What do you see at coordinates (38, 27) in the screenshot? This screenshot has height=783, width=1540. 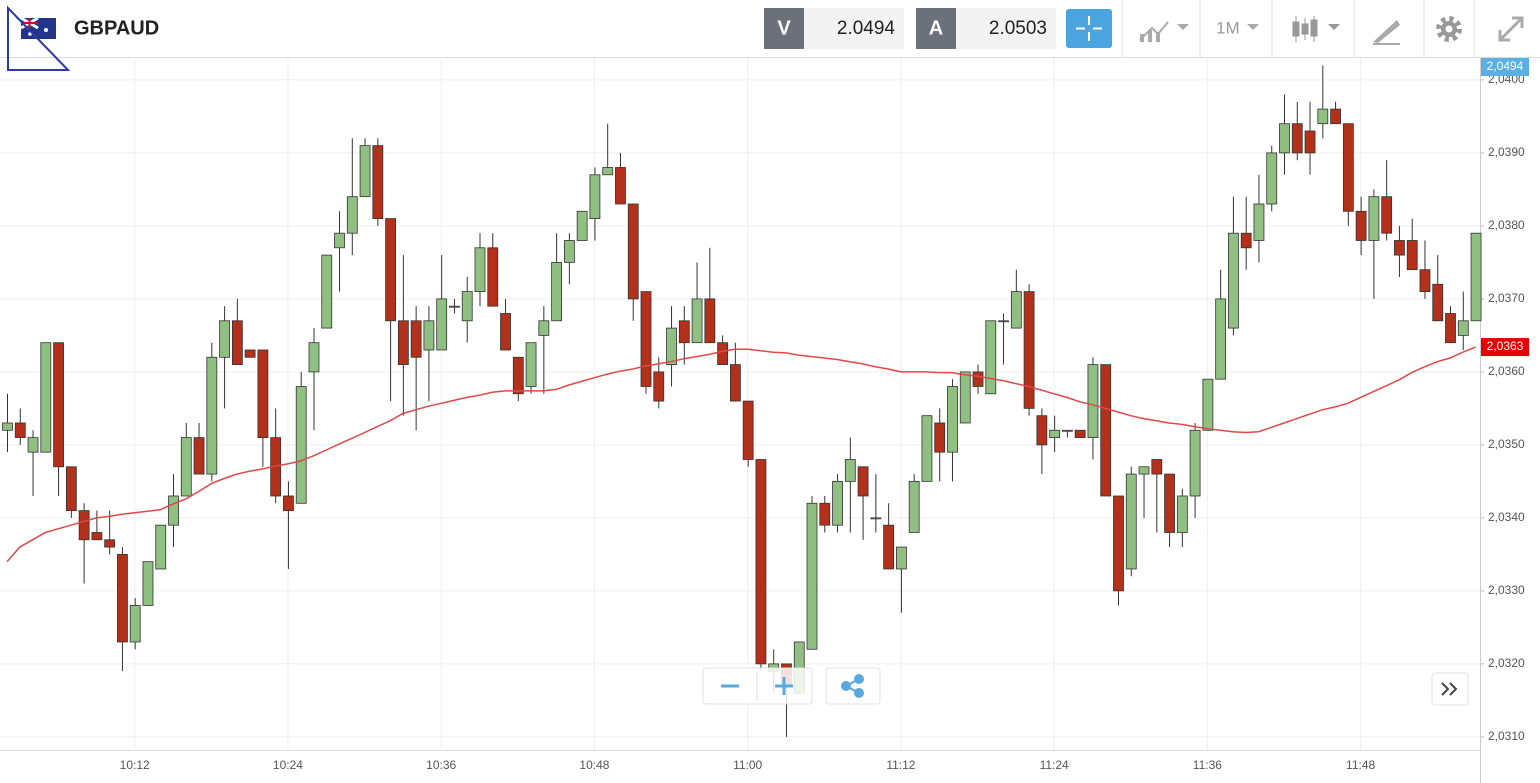 I see `flag-icon` at bounding box center [38, 27].